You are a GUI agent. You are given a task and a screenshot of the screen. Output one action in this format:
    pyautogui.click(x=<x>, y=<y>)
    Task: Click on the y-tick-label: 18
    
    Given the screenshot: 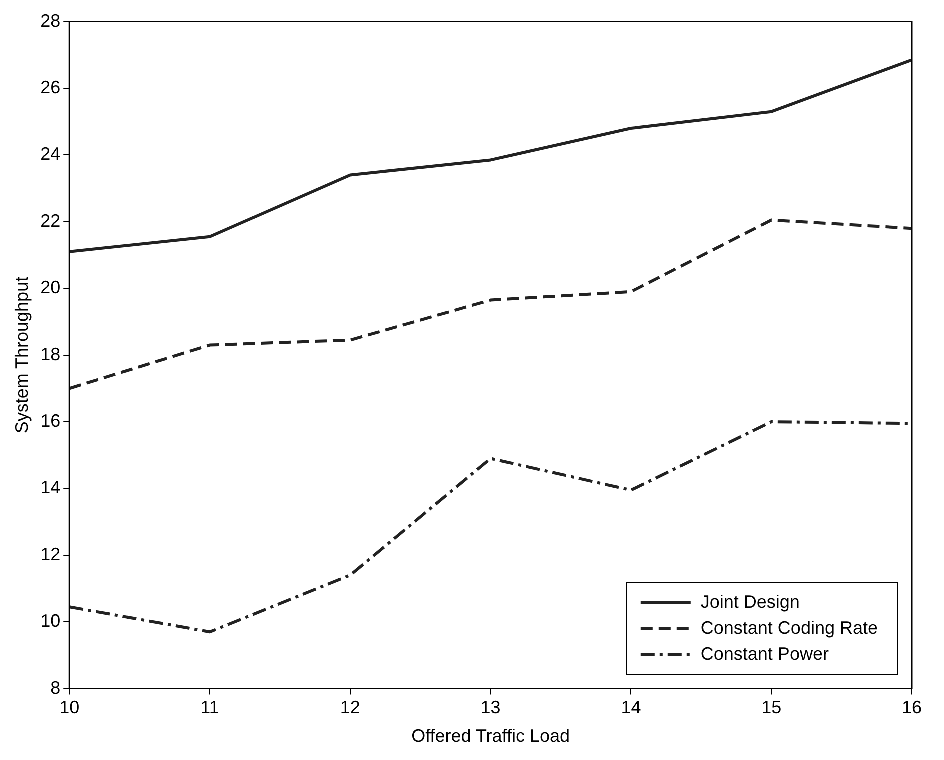 What is the action you would take?
    pyautogui.click(x=50, y=354)
    